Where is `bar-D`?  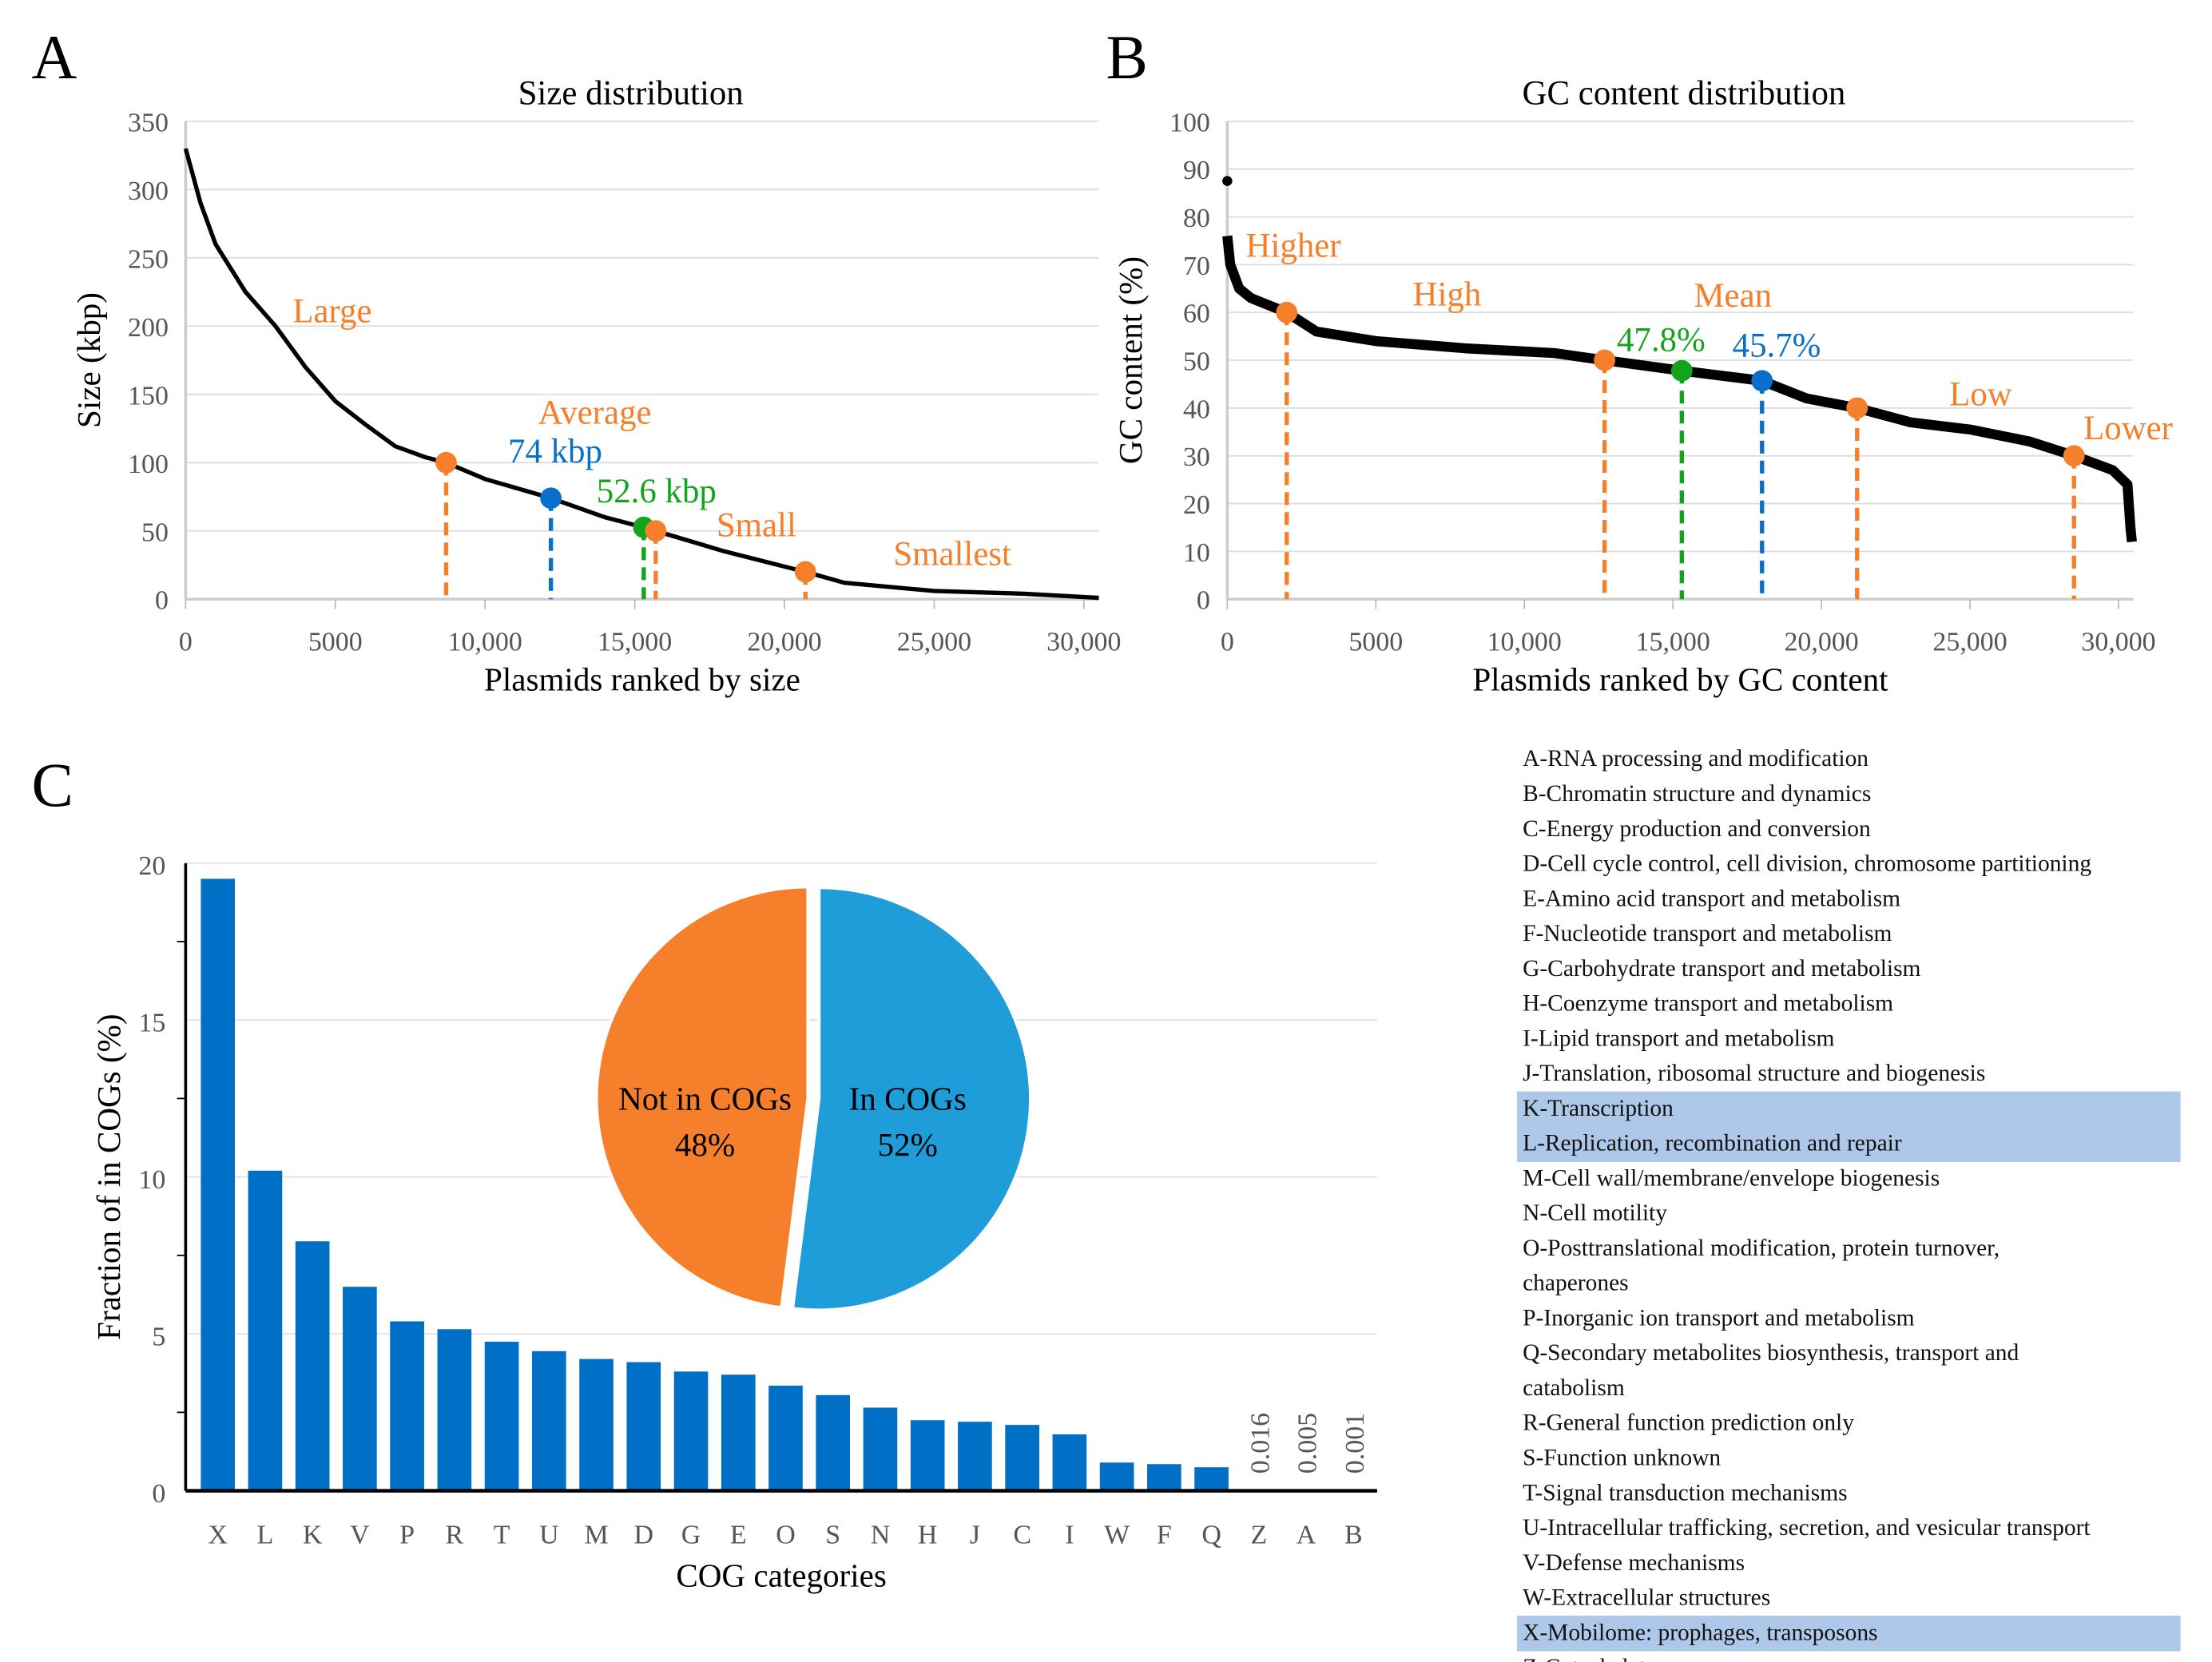
bar-D is located at coordinates (644, 1426).